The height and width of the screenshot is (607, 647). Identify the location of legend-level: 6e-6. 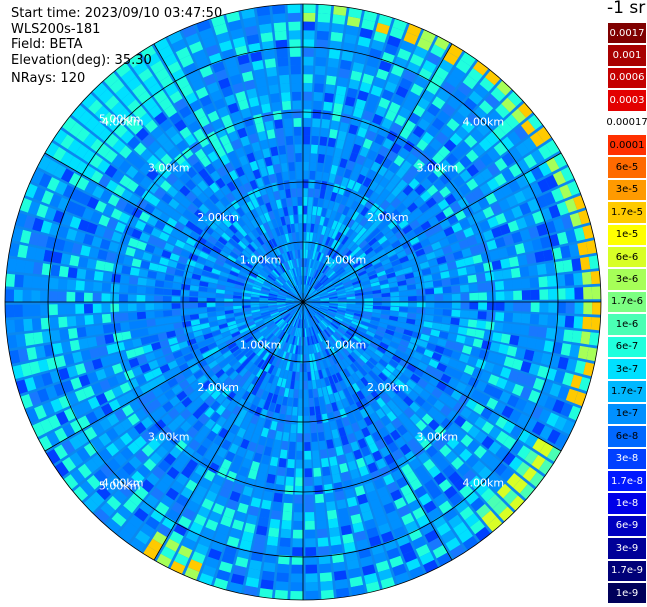
(627, 257).